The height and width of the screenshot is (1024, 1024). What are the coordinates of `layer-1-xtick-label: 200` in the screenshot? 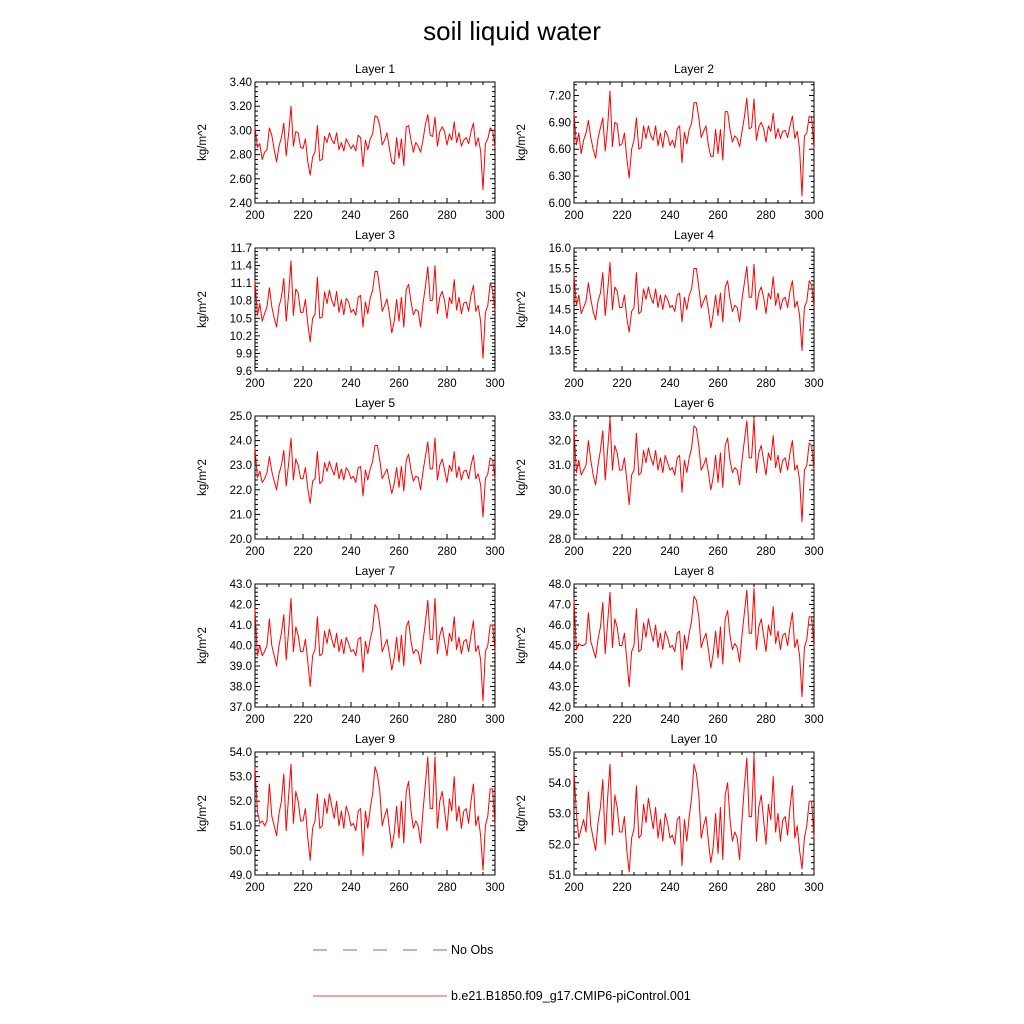 It's located at (254, 216).